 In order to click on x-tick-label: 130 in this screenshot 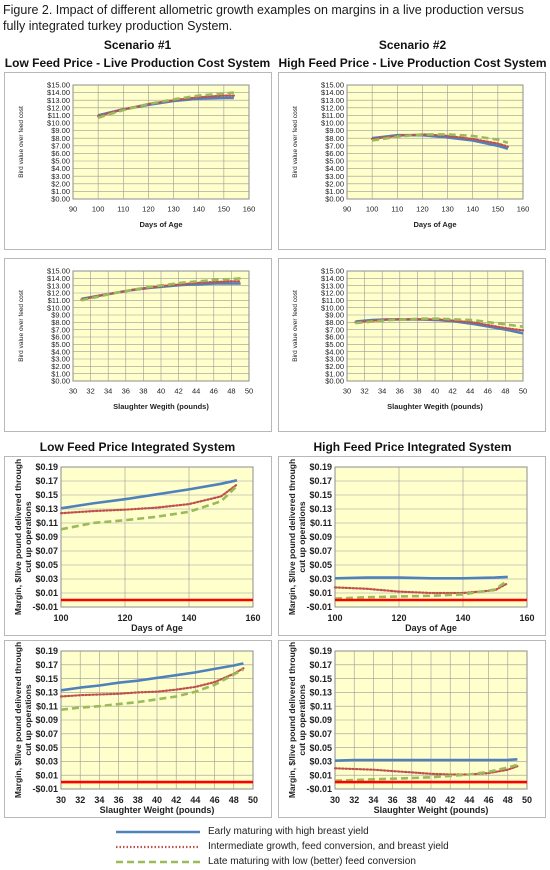, I will do `click(173, 209)`.